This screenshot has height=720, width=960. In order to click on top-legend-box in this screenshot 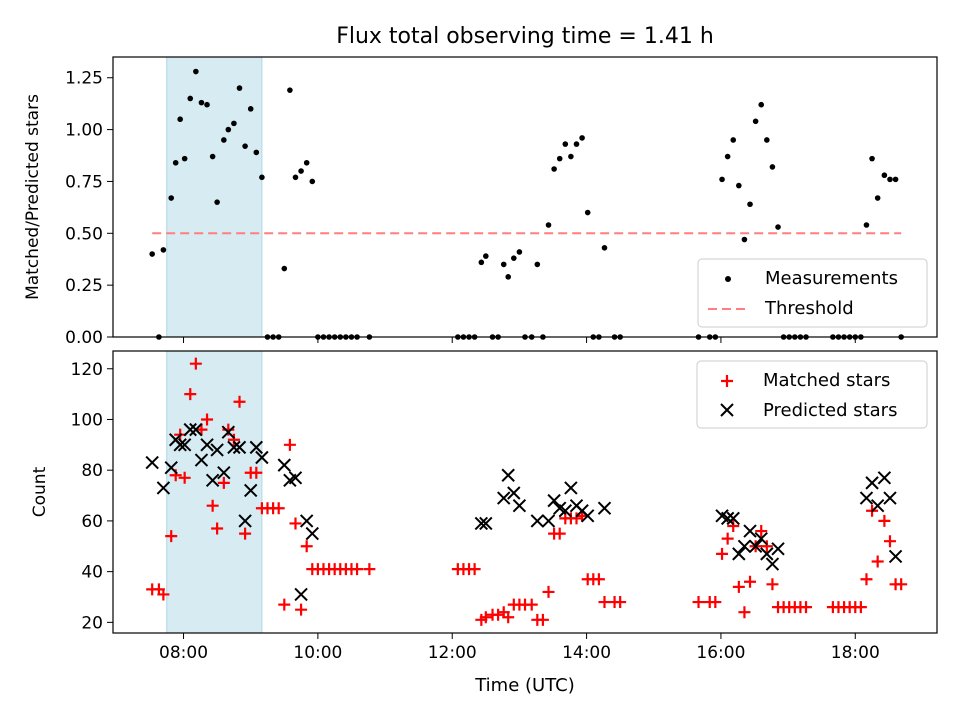, I will do `click(812, 293)`.